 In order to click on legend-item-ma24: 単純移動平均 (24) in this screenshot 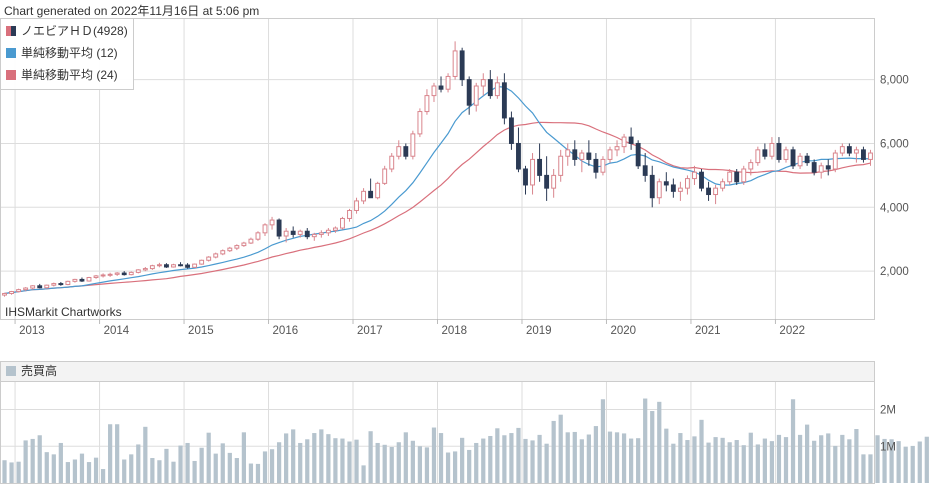, I will do `click(62, 75)`.